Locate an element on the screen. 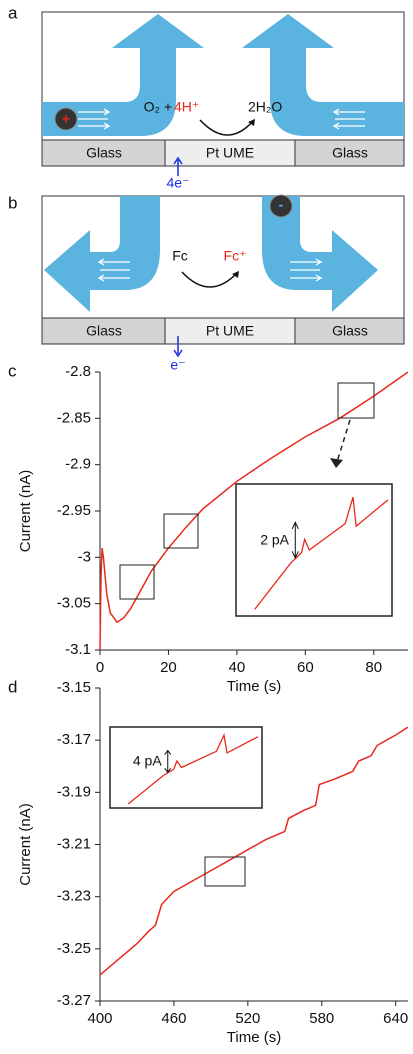  proton: 4H⁺ is located at coordinates (186, 107).